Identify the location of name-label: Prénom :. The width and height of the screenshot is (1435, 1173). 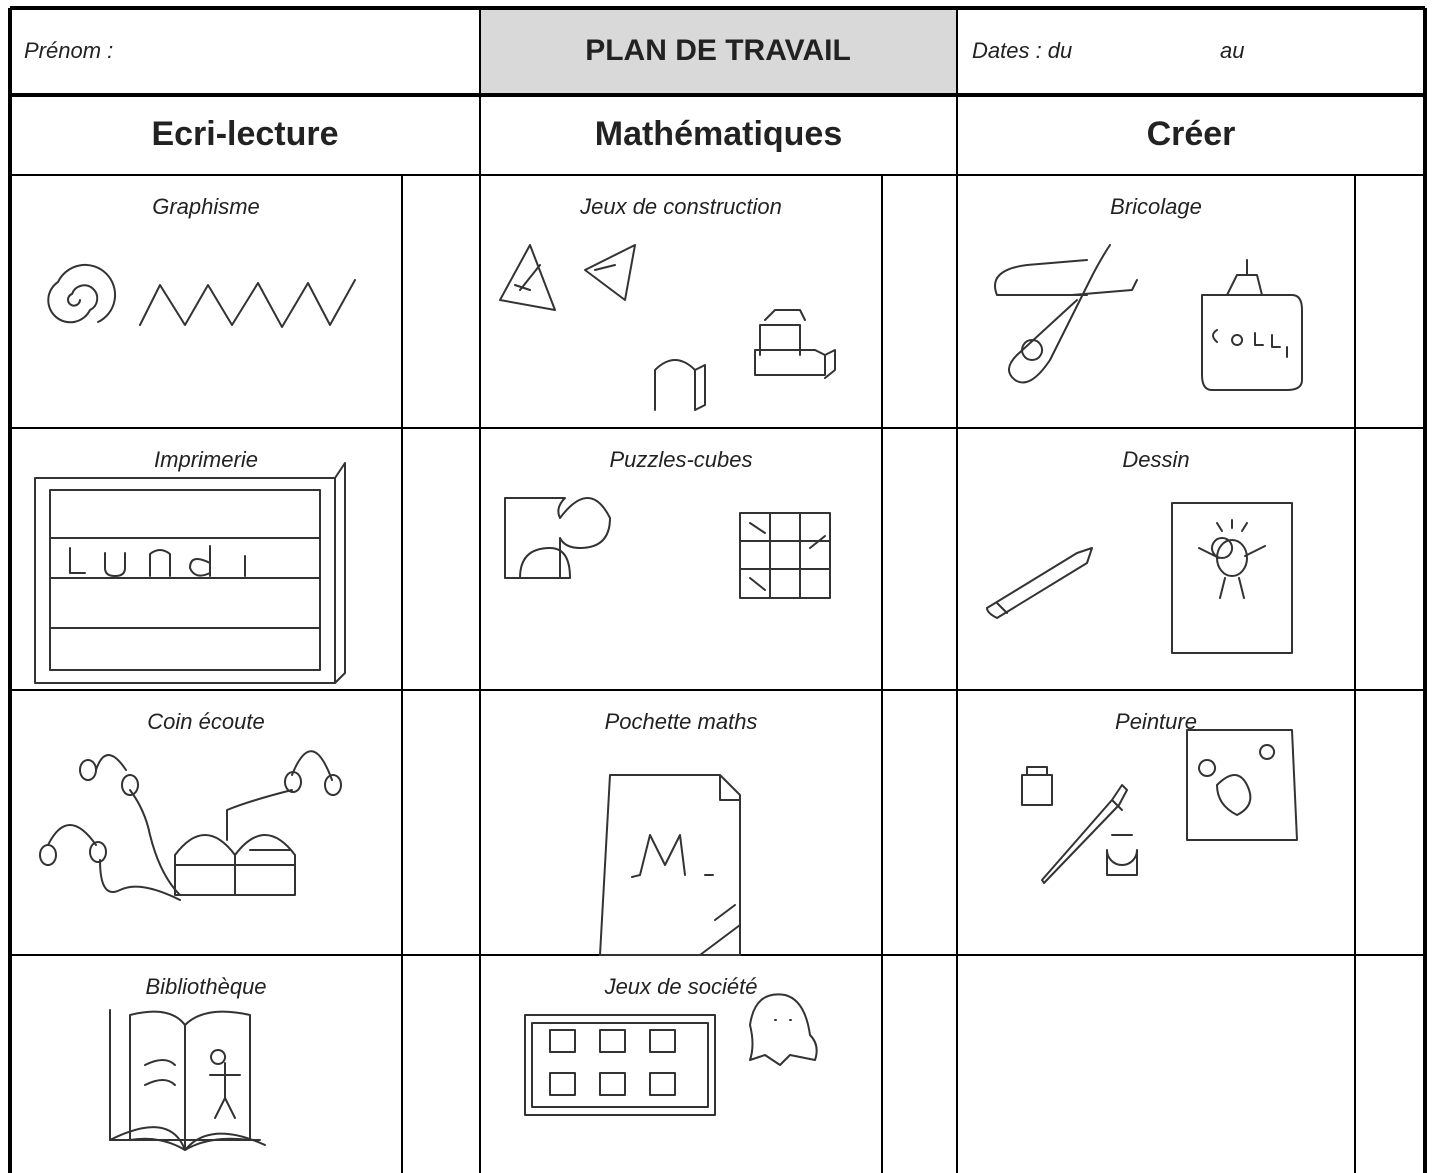
(68, 50).